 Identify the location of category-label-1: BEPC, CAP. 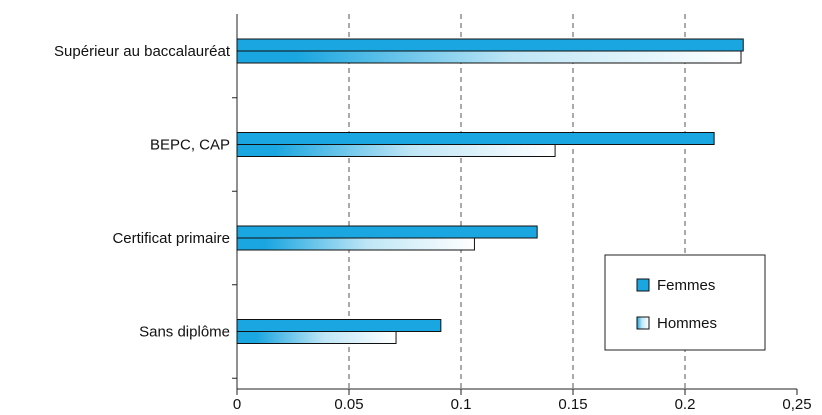
(190, 145).